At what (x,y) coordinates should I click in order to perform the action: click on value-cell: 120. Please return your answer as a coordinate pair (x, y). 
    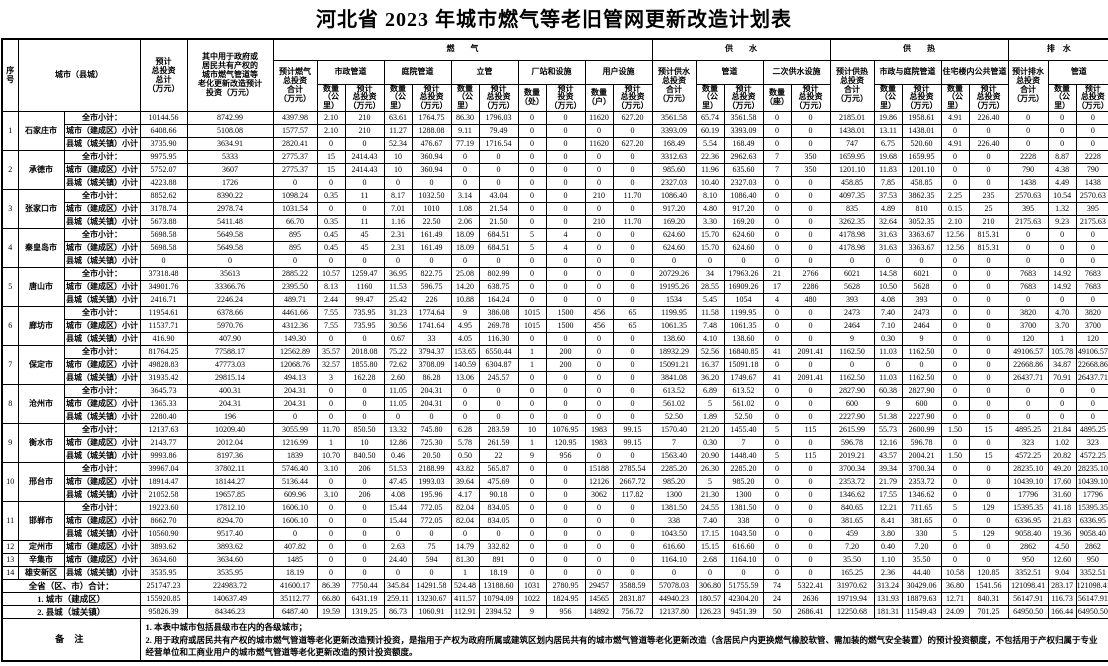
    Looking at the image, I should click on (1091, 339).